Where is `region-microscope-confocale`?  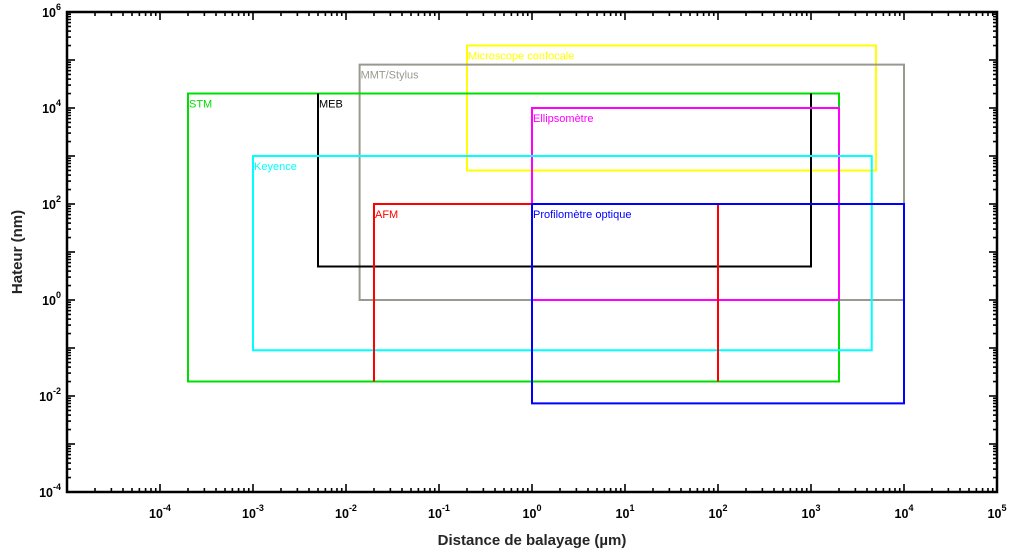 region-microscope-confocale is located at coordinates (671, 108).